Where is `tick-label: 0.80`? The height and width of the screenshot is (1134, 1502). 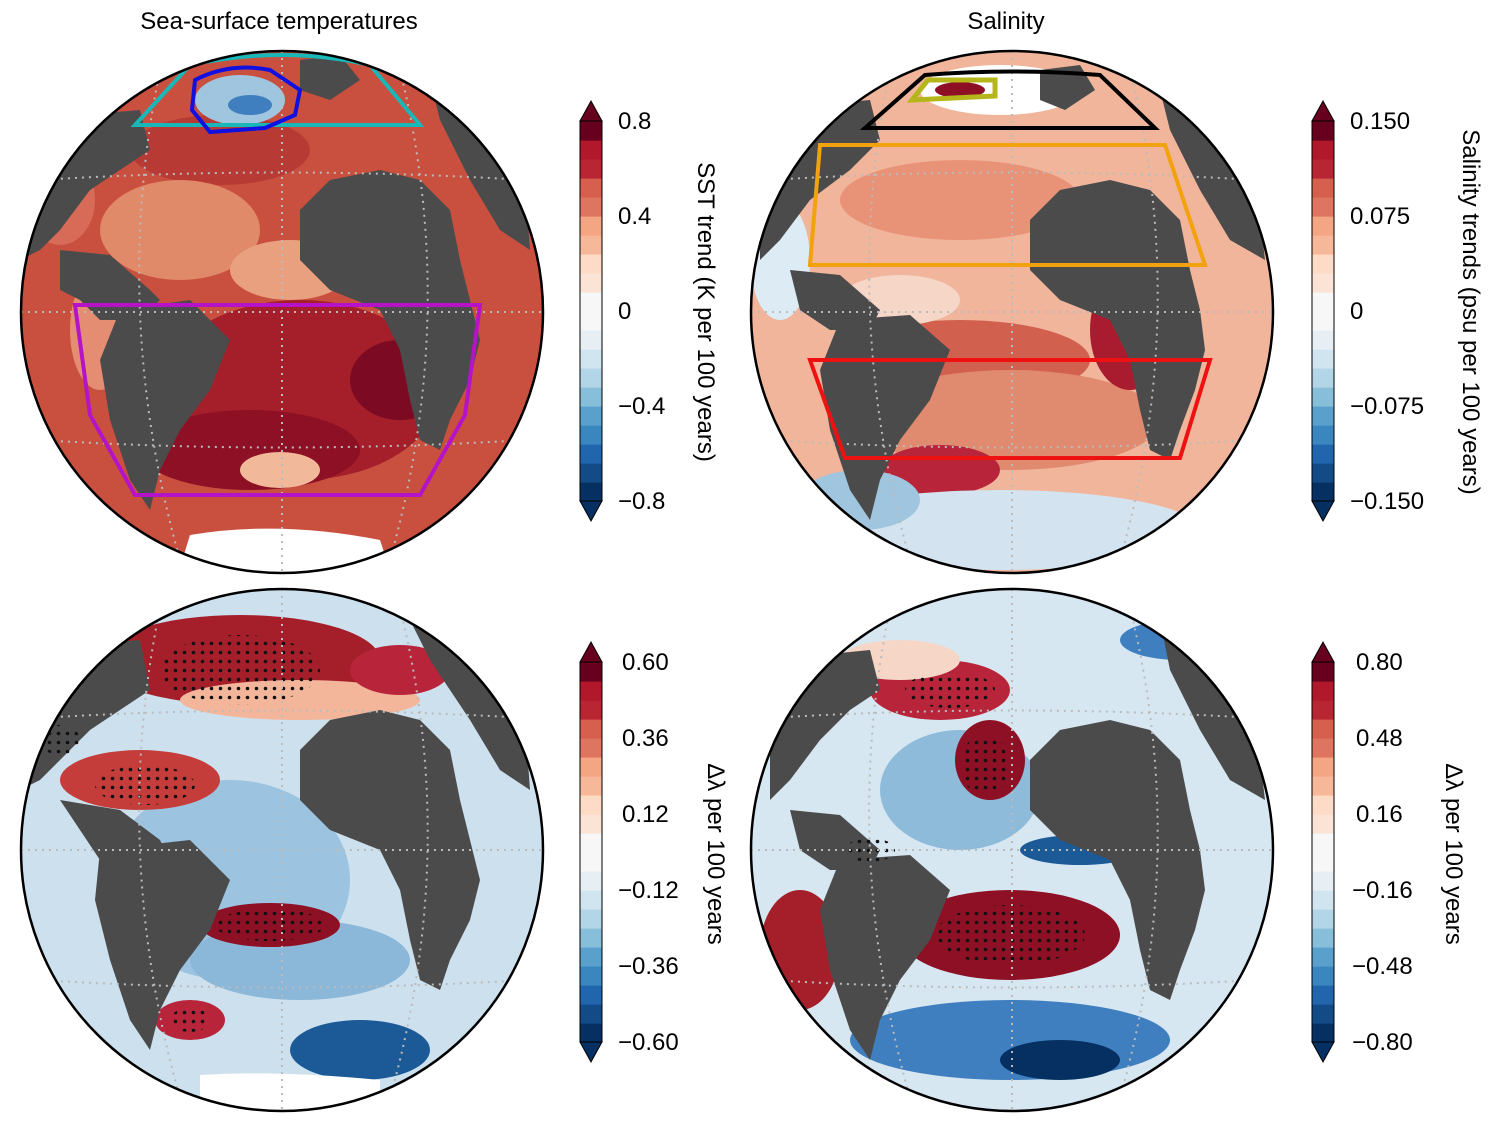 tick-label: 0.80 is located at coordinates (1379, 662).